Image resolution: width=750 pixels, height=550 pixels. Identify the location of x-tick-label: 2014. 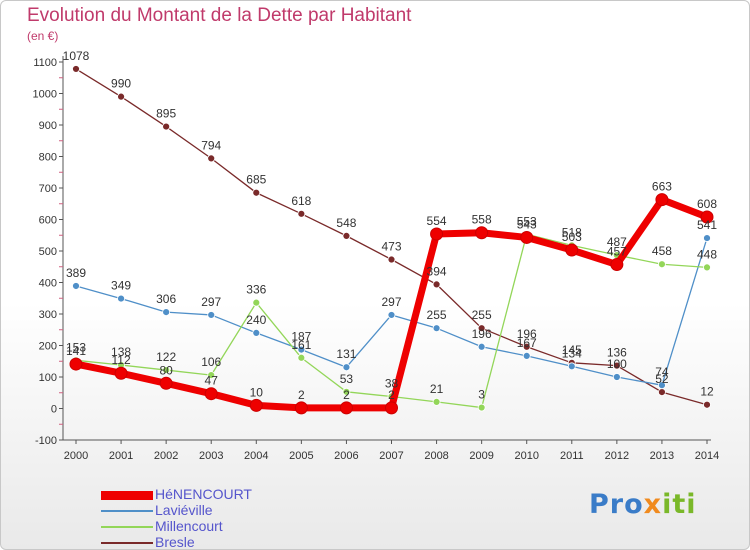
(707, 456).